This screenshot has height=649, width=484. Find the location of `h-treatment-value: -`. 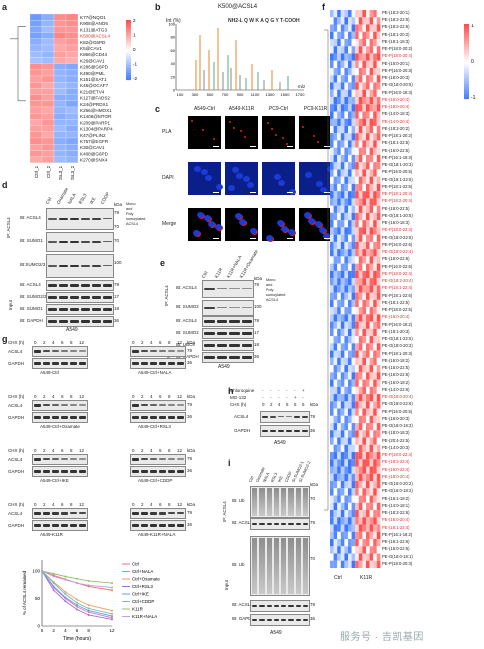

h-treatment-value: - is located at coordinates (263, 390).